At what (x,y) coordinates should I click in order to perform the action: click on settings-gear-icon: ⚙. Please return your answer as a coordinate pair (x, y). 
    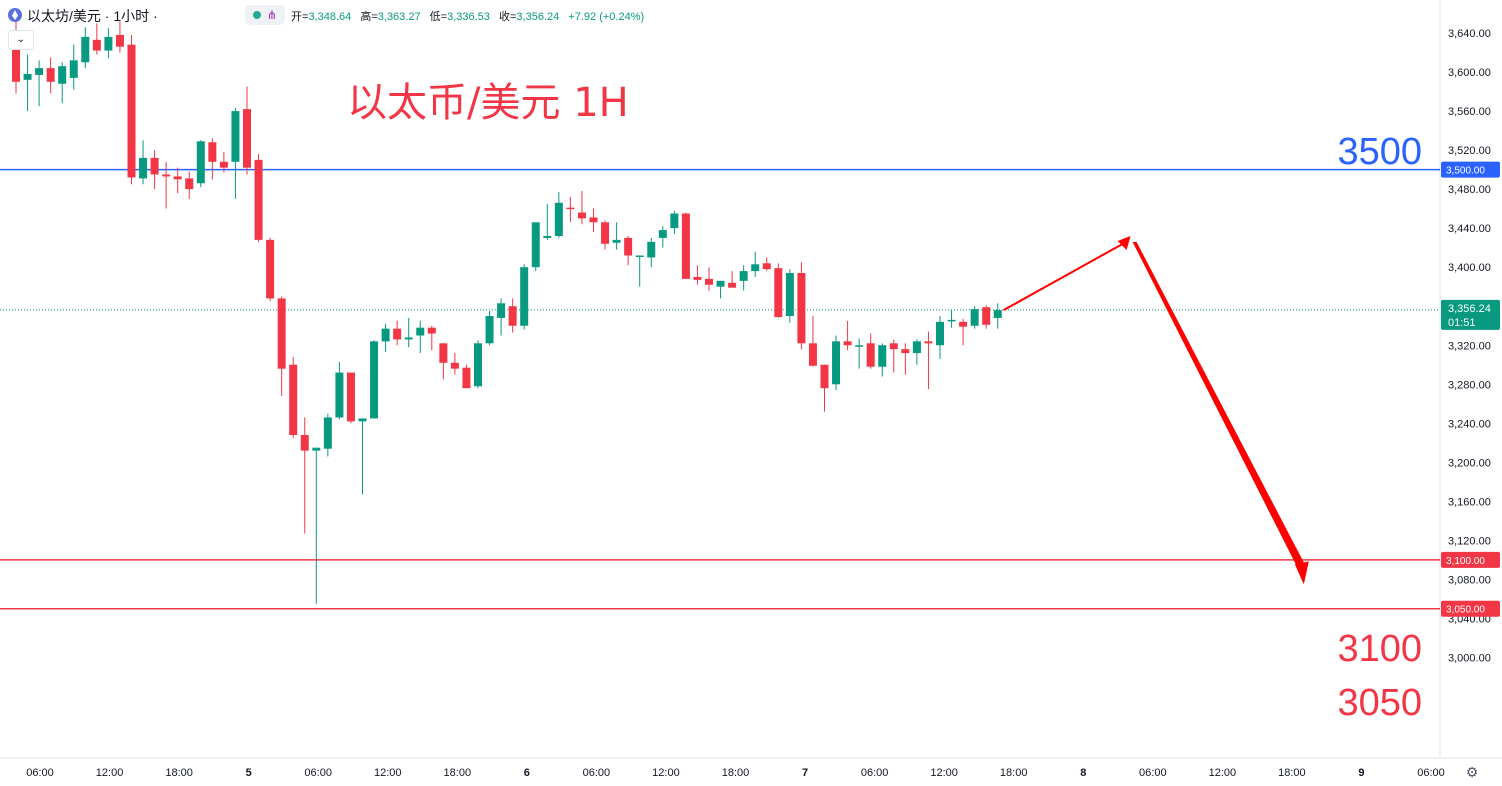
    Looking at the image, I should click on (1472, 772).